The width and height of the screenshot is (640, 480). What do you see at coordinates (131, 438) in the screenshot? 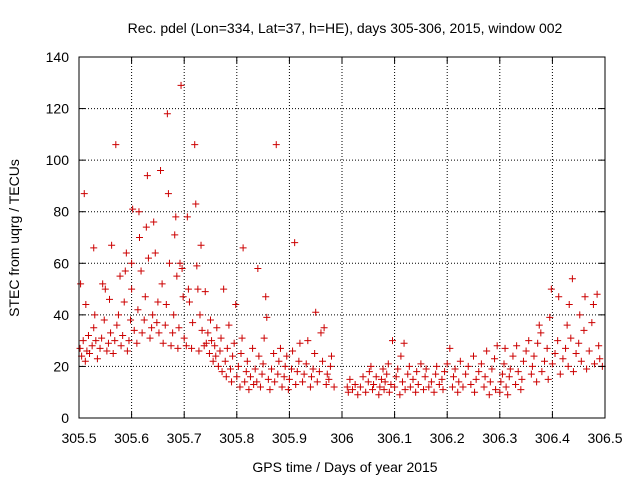
I see `x-tick-label: 305.6` at bounding box center [131, 438].